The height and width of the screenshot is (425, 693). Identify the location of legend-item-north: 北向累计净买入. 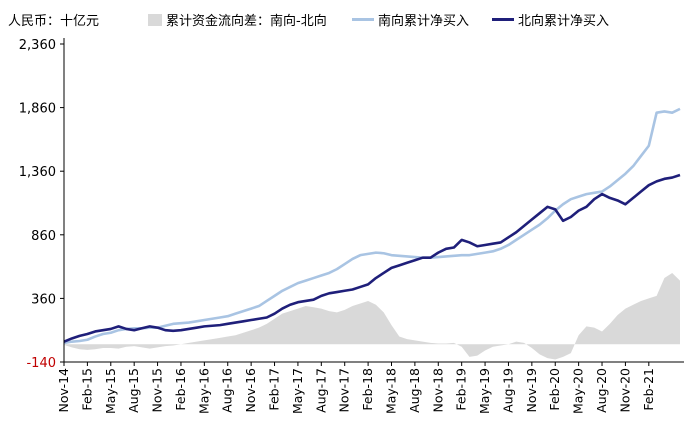
(550, 19).